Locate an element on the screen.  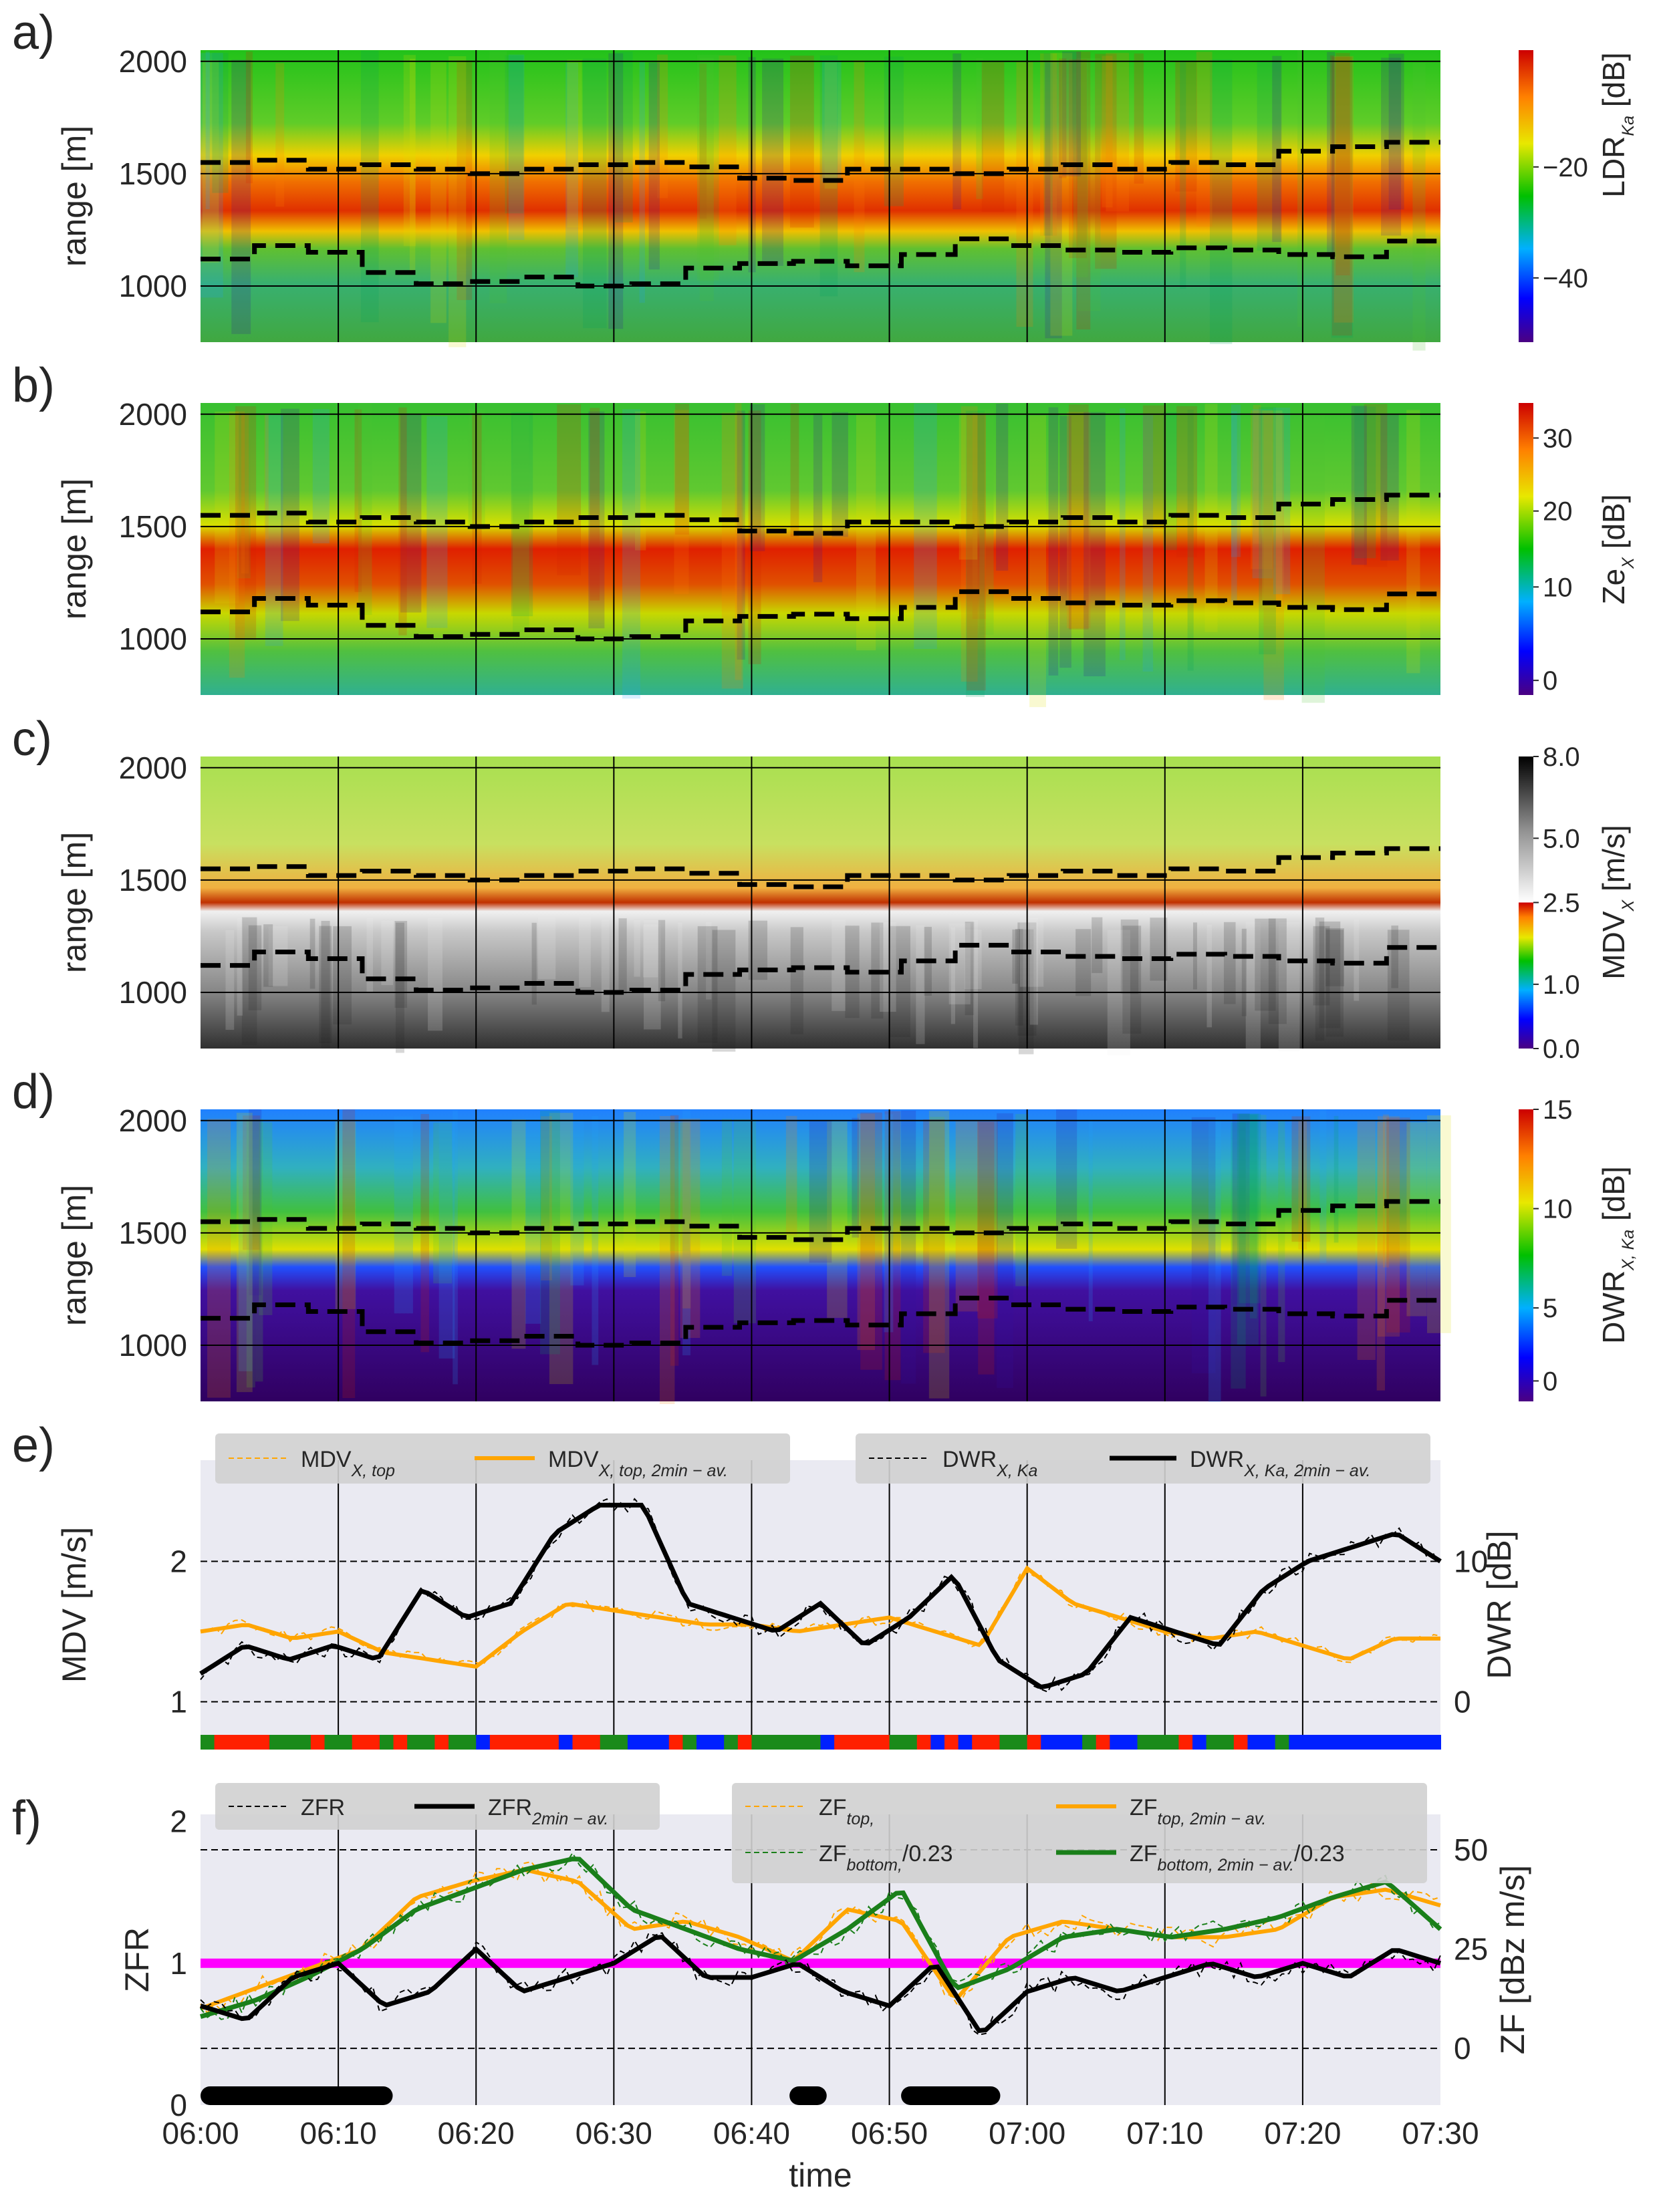
colorbar-tick-label: 5.0 is located at coordinates (1561, 838).